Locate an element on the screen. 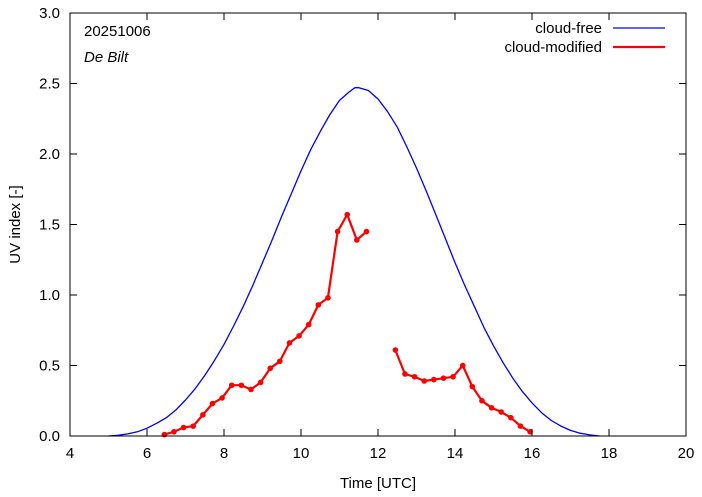 Image resolution: width=702 pixels, height=497 pixels. x-tick-label: 20 is located at coordinates (686, 453).